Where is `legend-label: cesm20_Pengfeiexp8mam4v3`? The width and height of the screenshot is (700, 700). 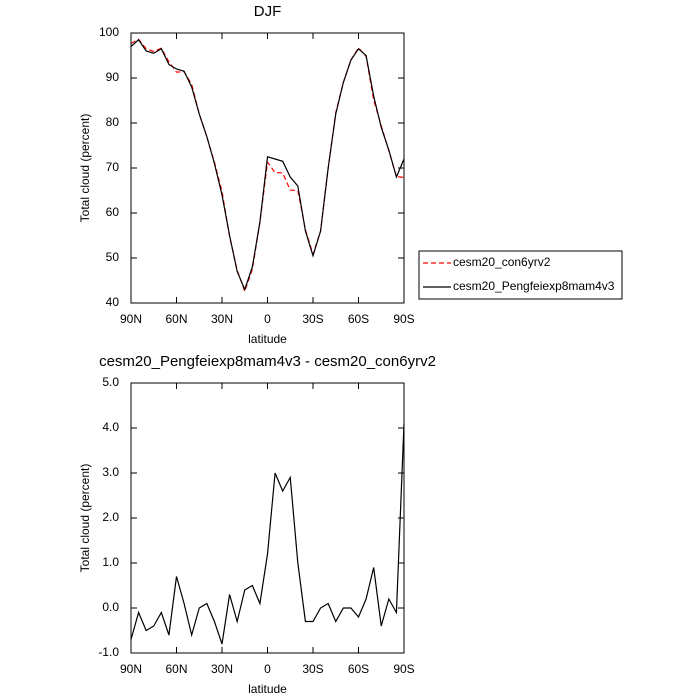 legend-label: cesm20_Pengfeiexp8mam4v3 is located at coordinates (534, 286).